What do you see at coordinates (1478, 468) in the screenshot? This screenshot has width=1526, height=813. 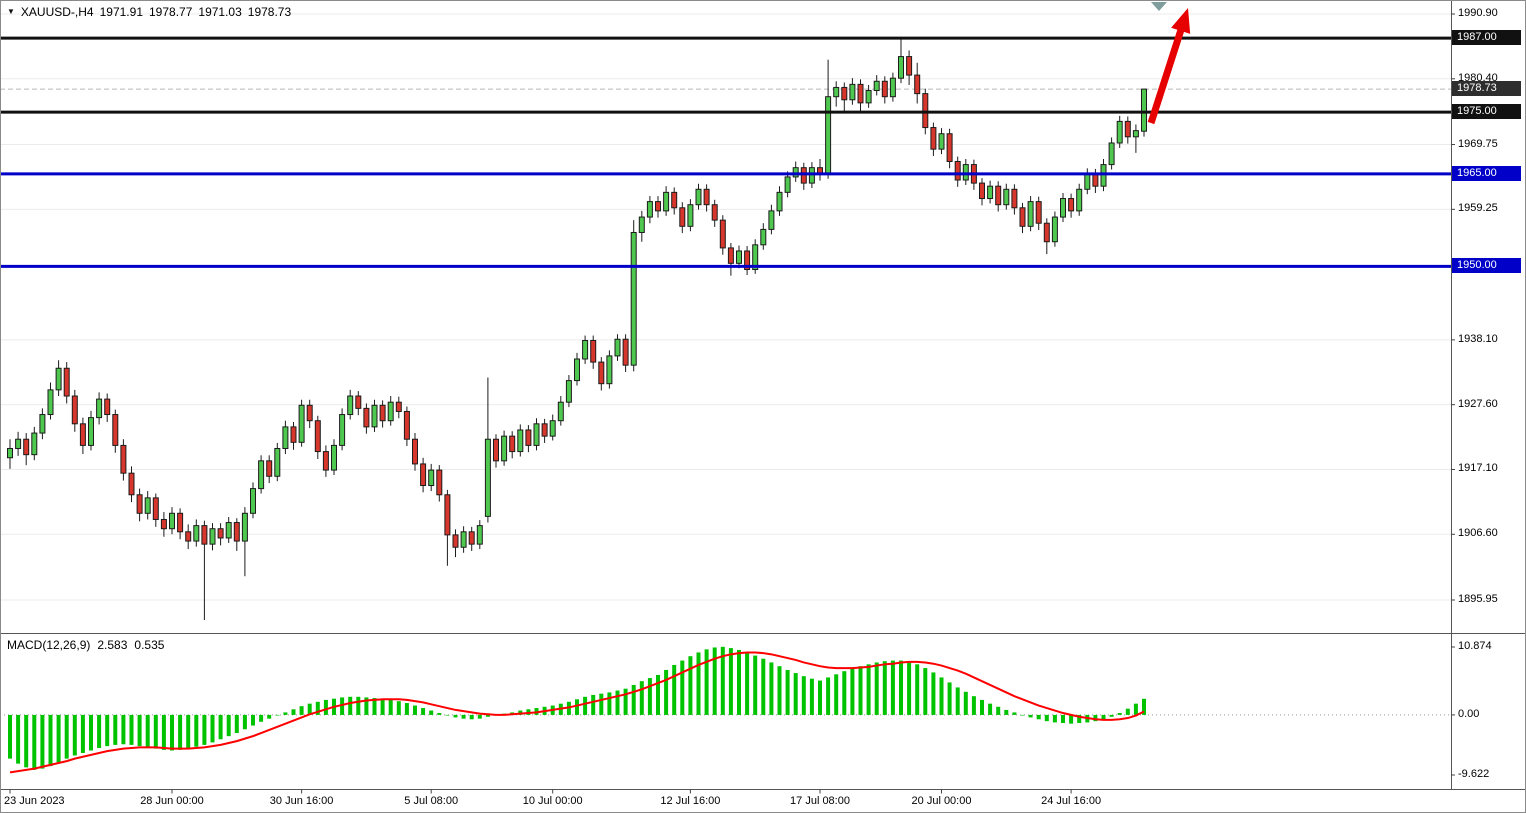 I see `price-axis-label: 1917.10` at bounding box center [1478, 468].